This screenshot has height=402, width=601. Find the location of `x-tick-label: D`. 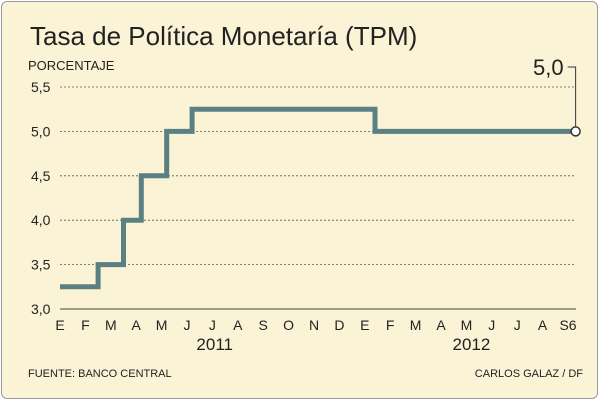

x-tick-label: D is located at coordinates (339, 325).